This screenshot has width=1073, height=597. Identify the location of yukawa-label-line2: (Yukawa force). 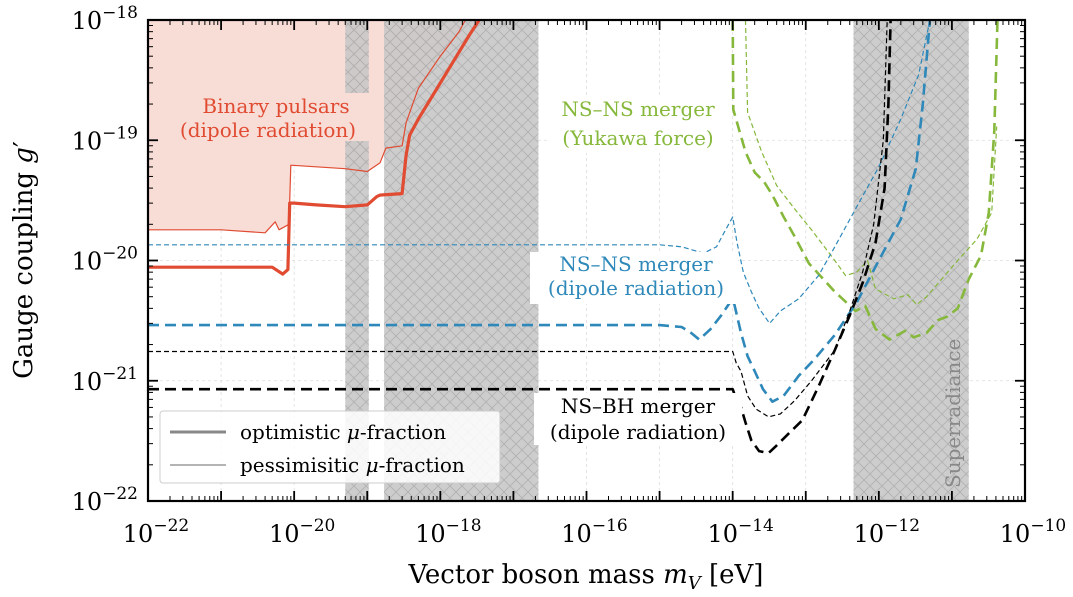
(637, 138).